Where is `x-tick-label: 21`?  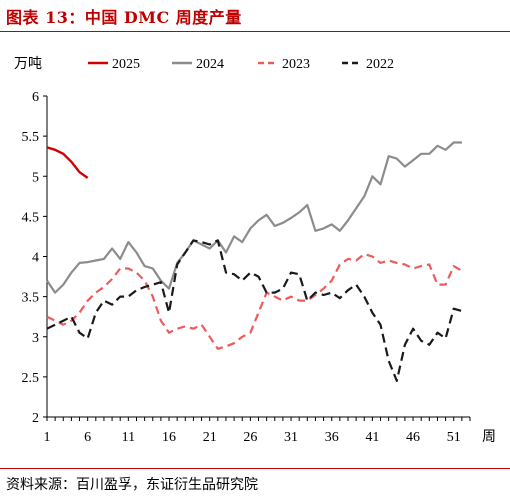
x-tick-label: 21 is located at coordinates (210, 437).